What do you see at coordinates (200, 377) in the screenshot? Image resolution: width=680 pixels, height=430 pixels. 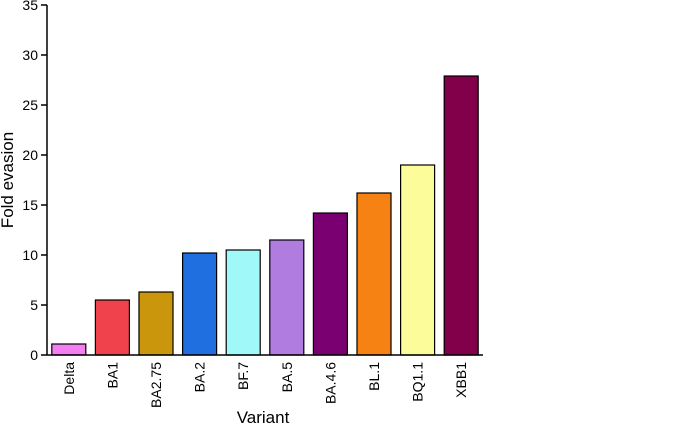 I see `x-tick-label: BA.2` at bounding box center [200, 377].